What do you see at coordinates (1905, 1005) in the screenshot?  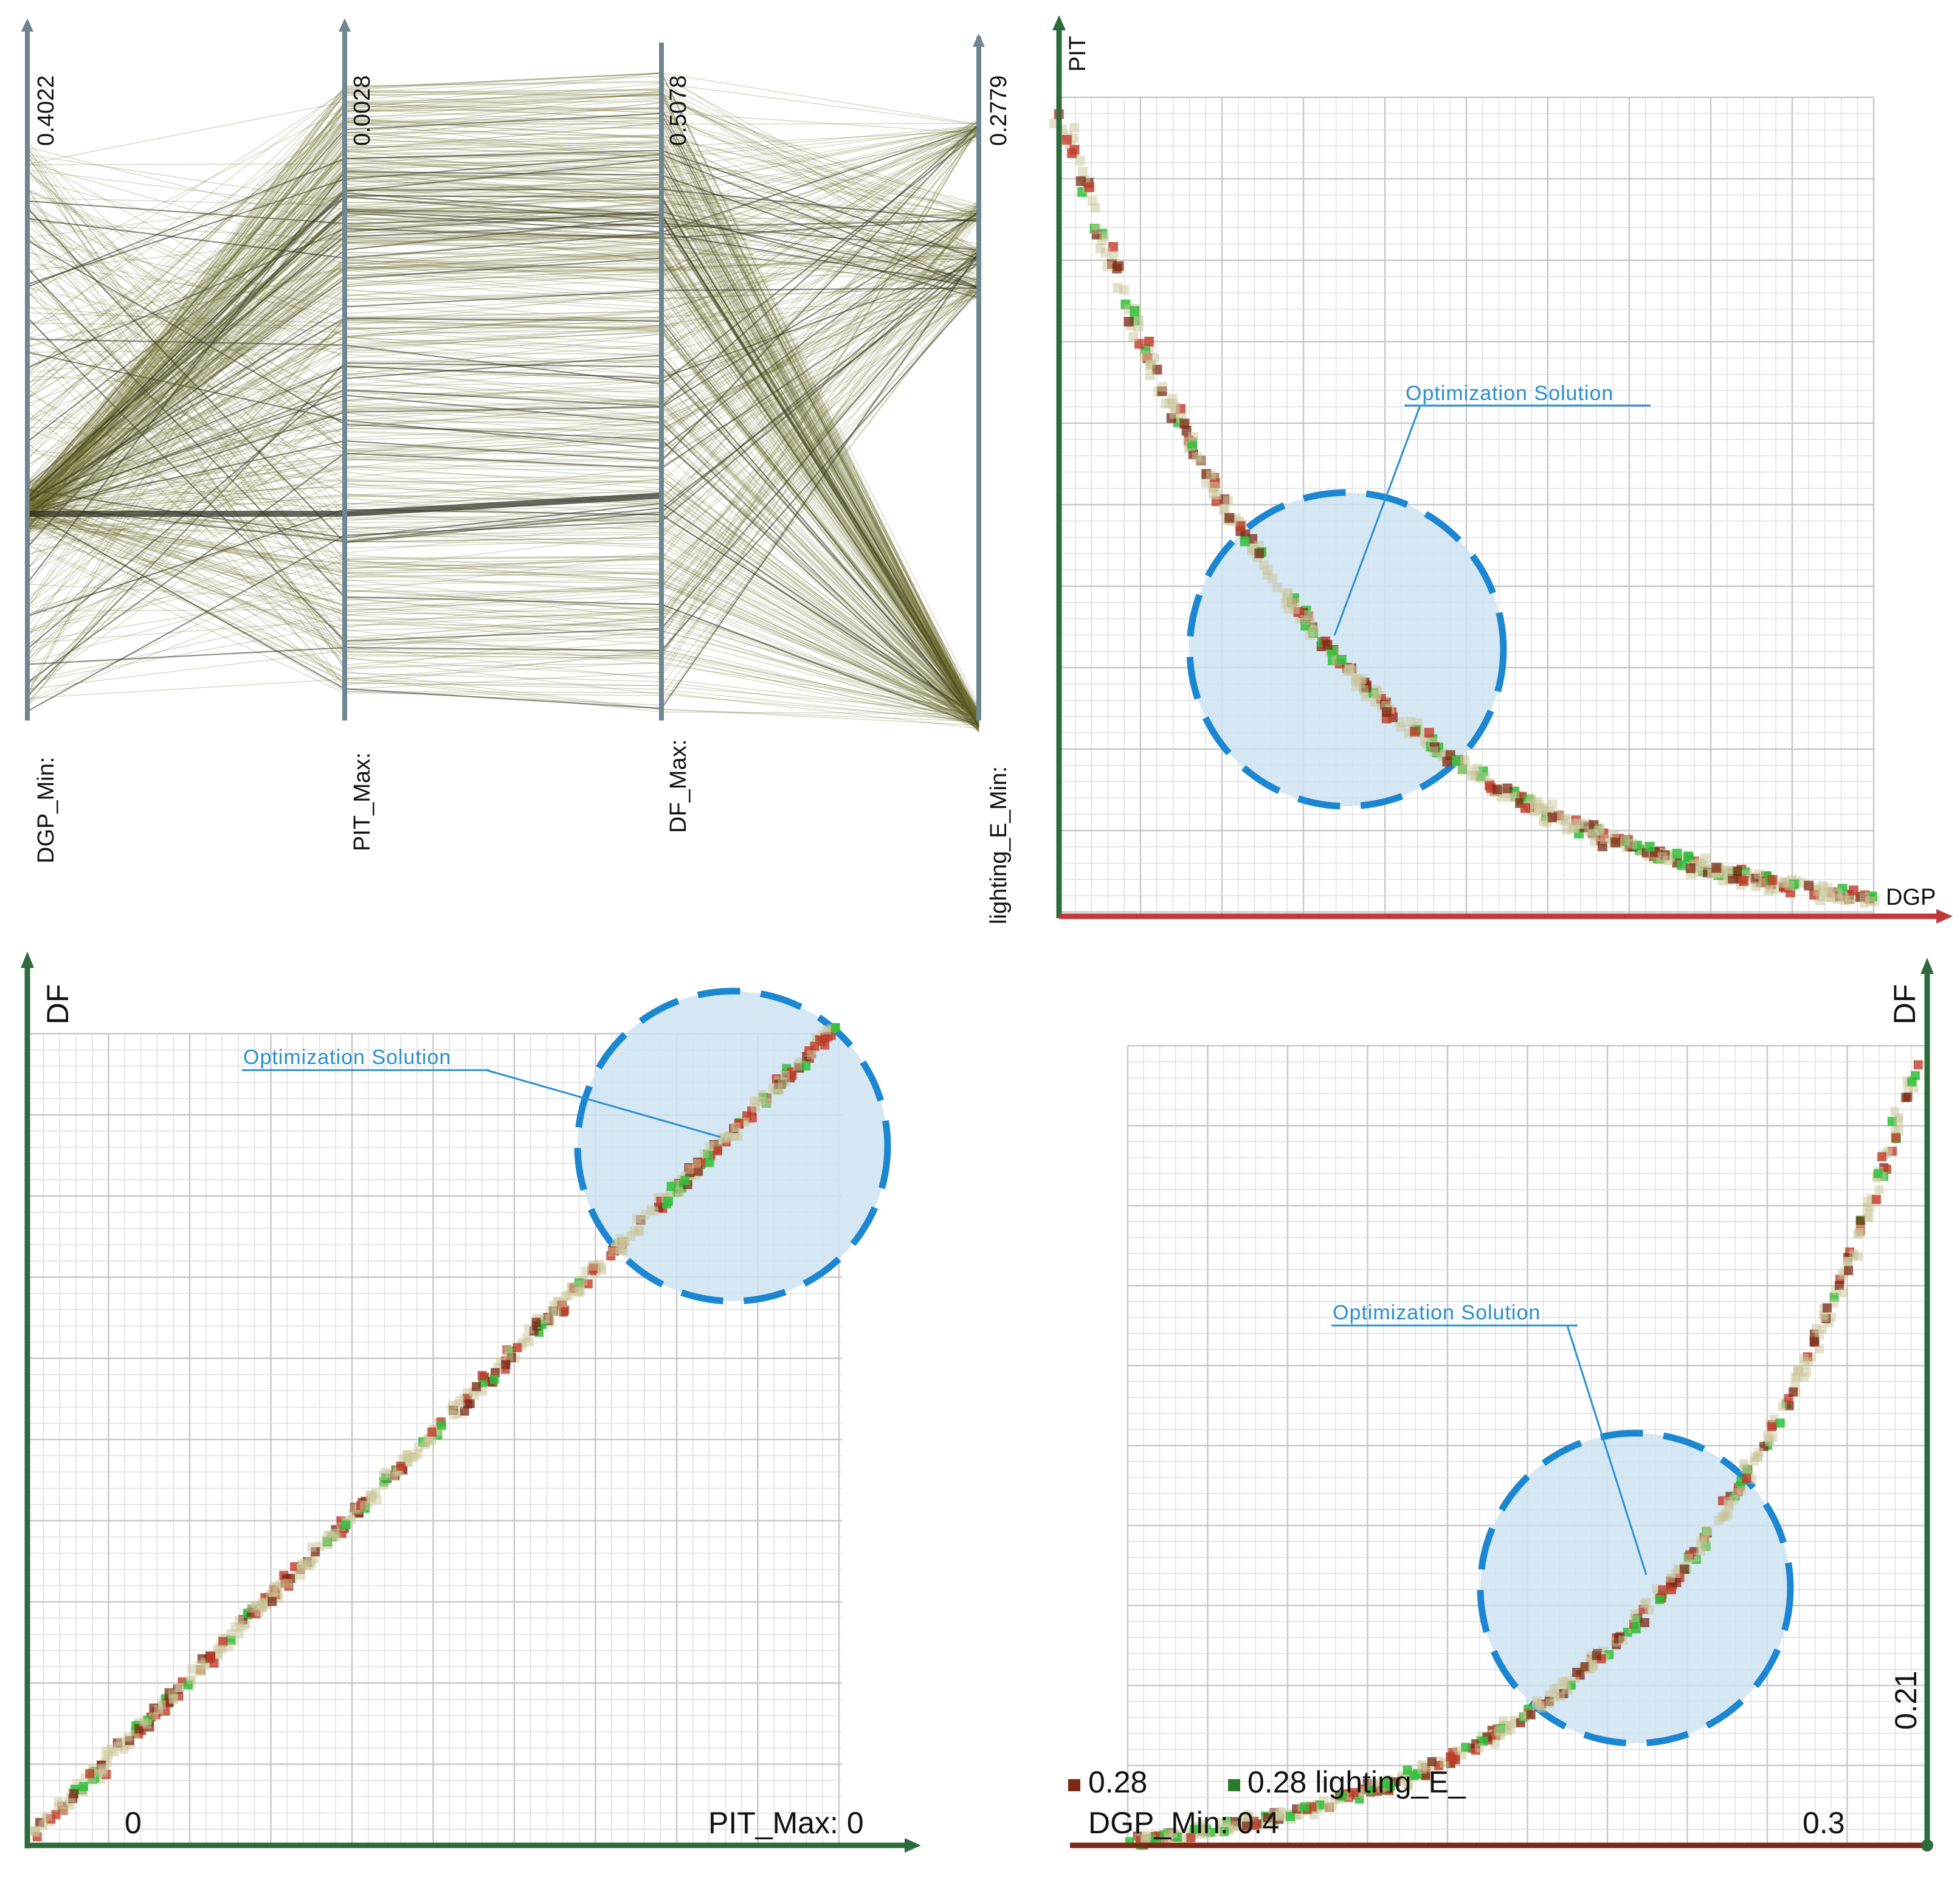 I see `scatter-dgp-df-ylabel: DF` at bounding box center [1905, 1005].